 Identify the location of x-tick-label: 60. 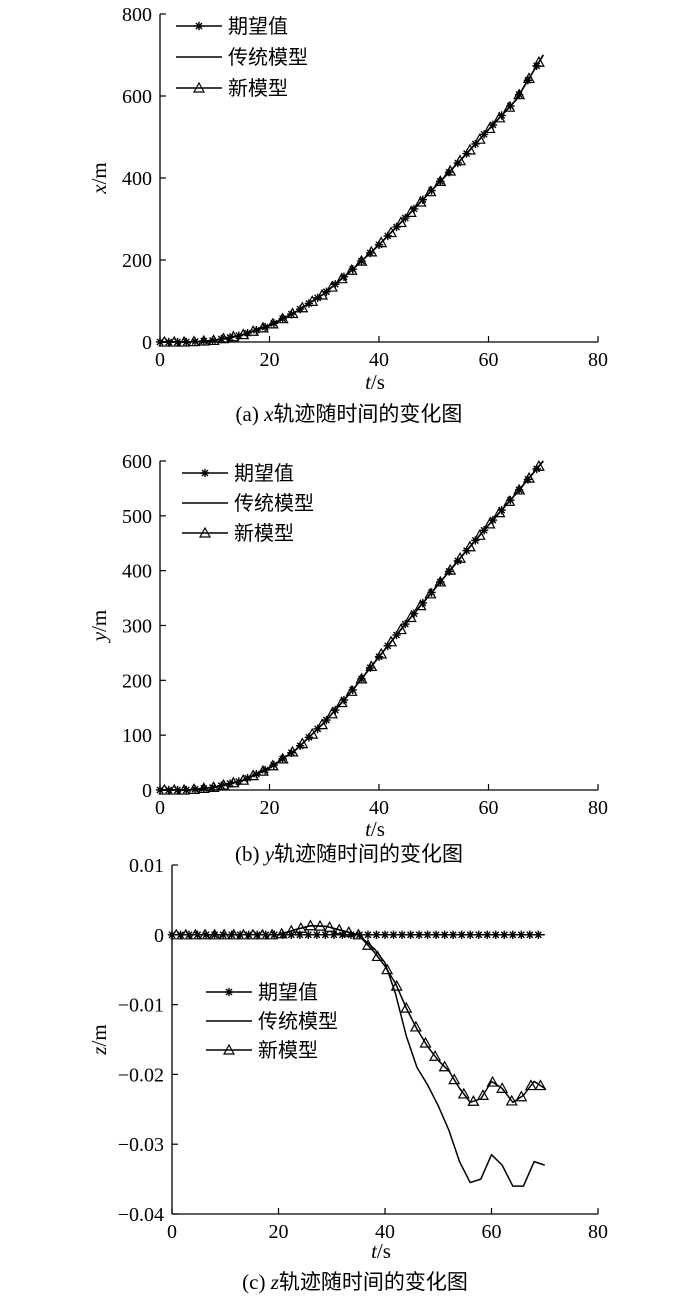
(489, 360).